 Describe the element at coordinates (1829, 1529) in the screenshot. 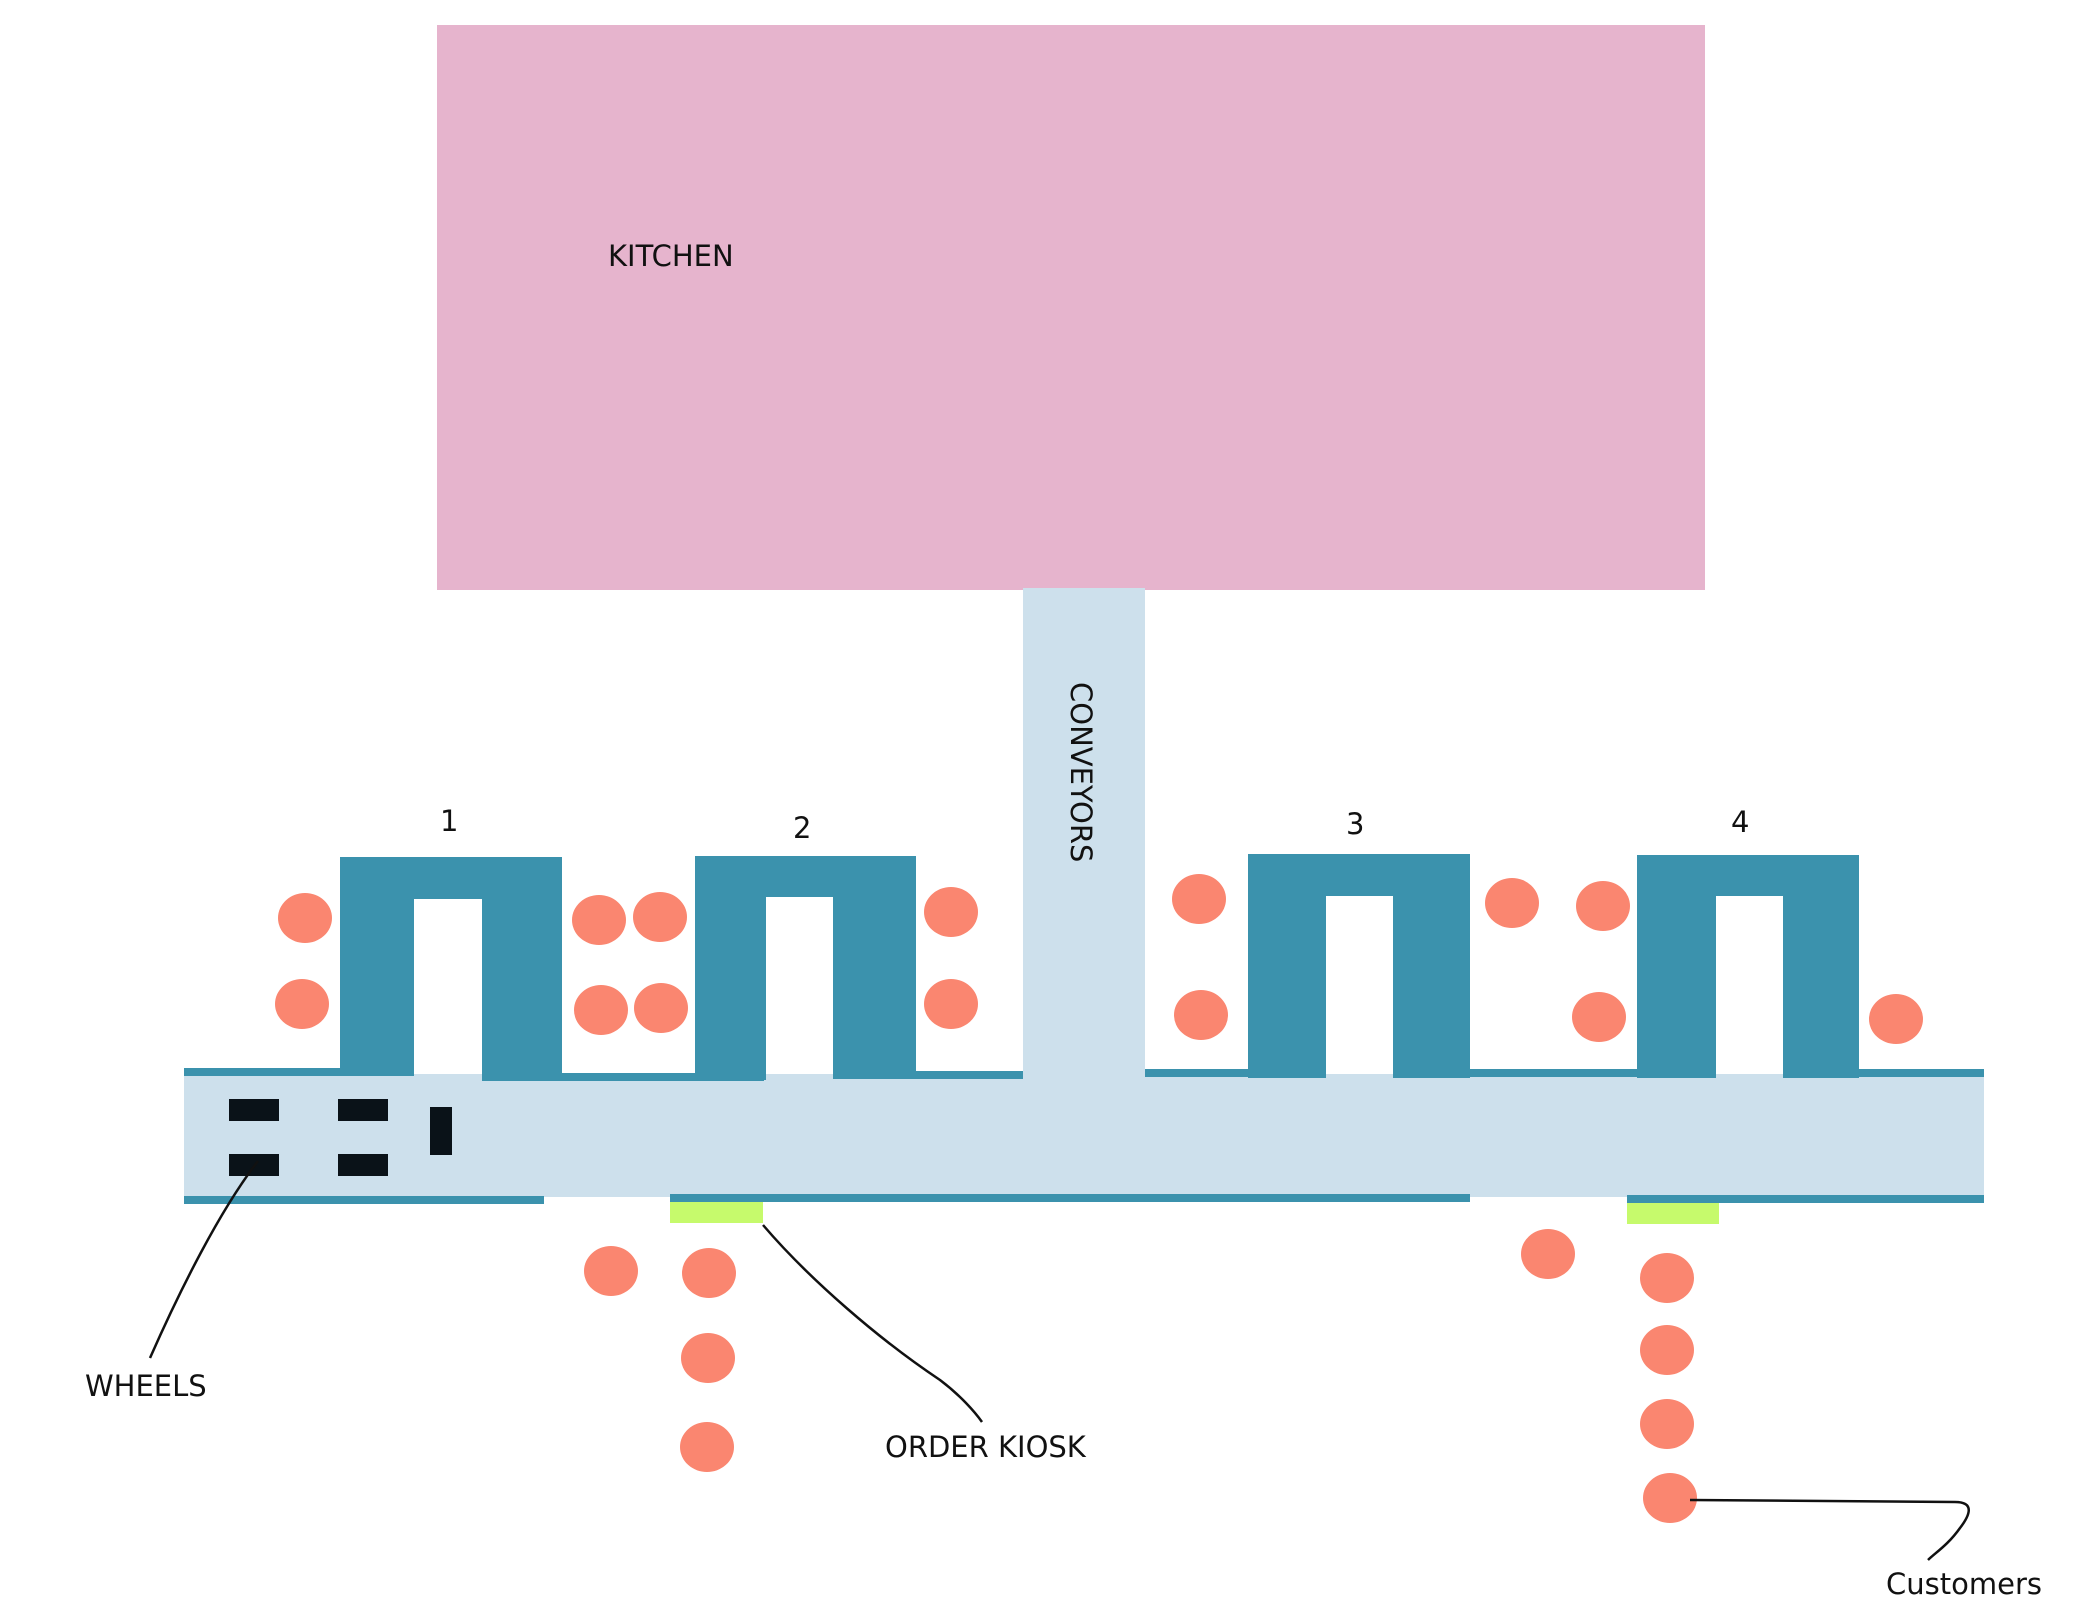

I see `customers-pointer` at that location.